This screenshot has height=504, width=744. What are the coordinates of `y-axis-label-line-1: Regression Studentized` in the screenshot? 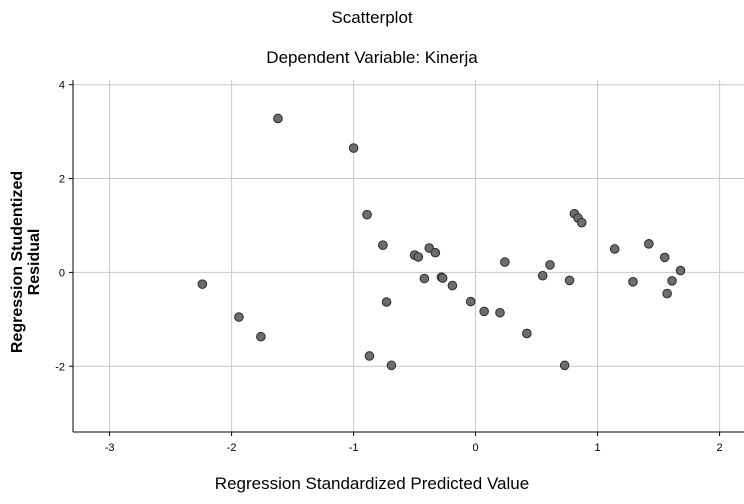 It's located at (17, 262).